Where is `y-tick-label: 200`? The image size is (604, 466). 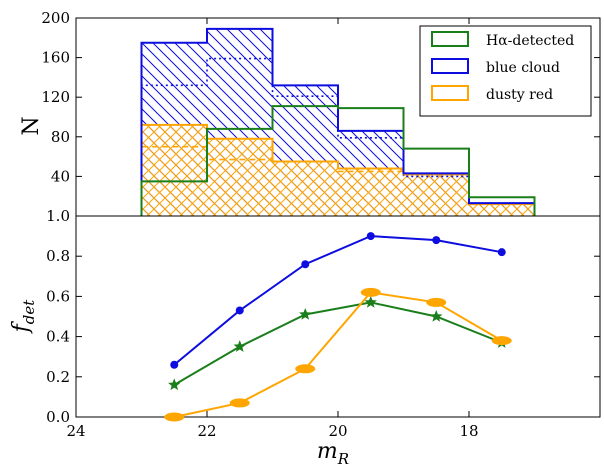 y-tick-label: 200 is located at coordinates (55, 18).